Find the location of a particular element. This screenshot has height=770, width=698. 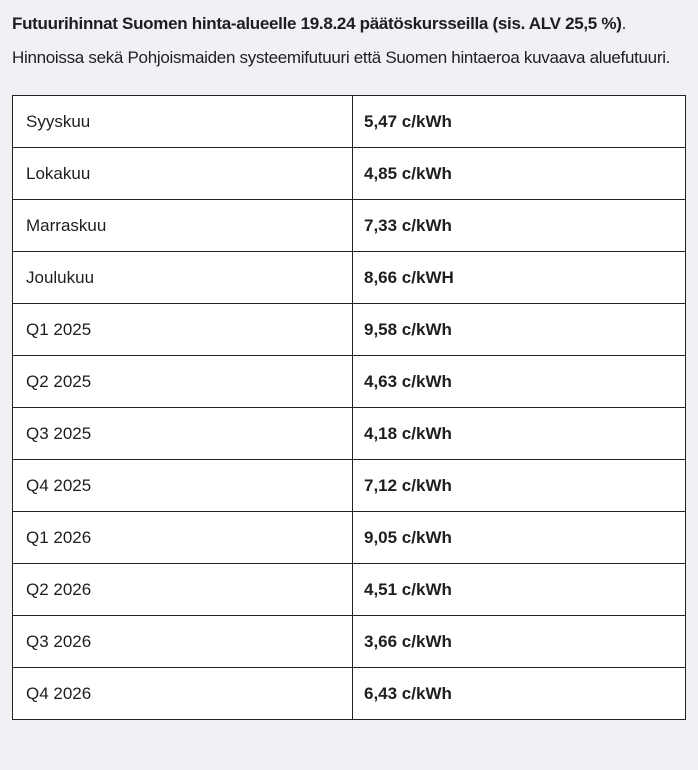

period-cell: Q4 2025 is located at coordinates (182, 485).